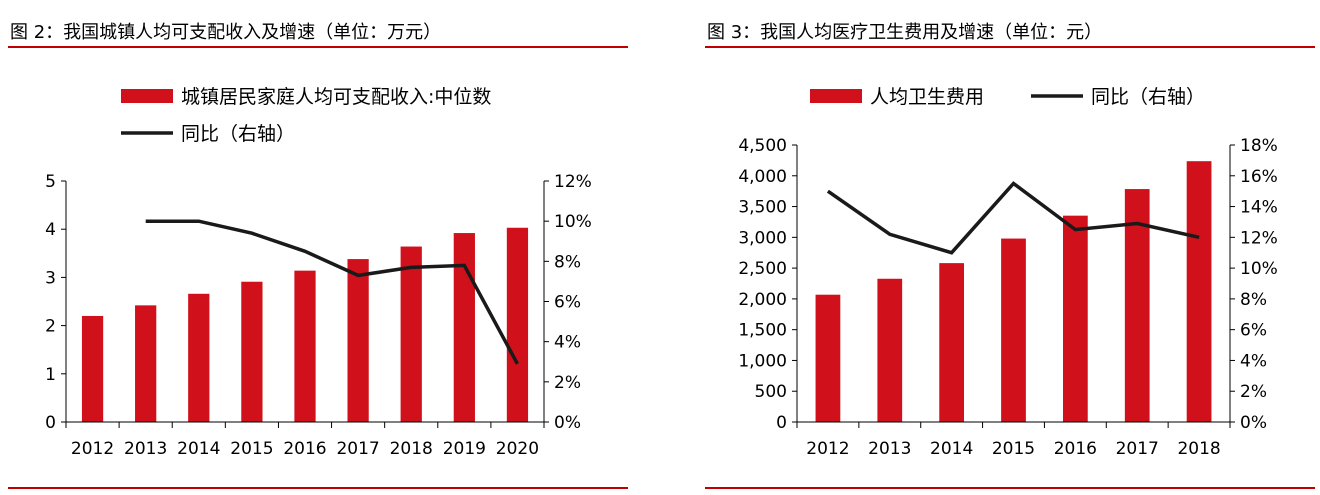  I want to click on y-tick-label-left: 4, so click(50, 230).